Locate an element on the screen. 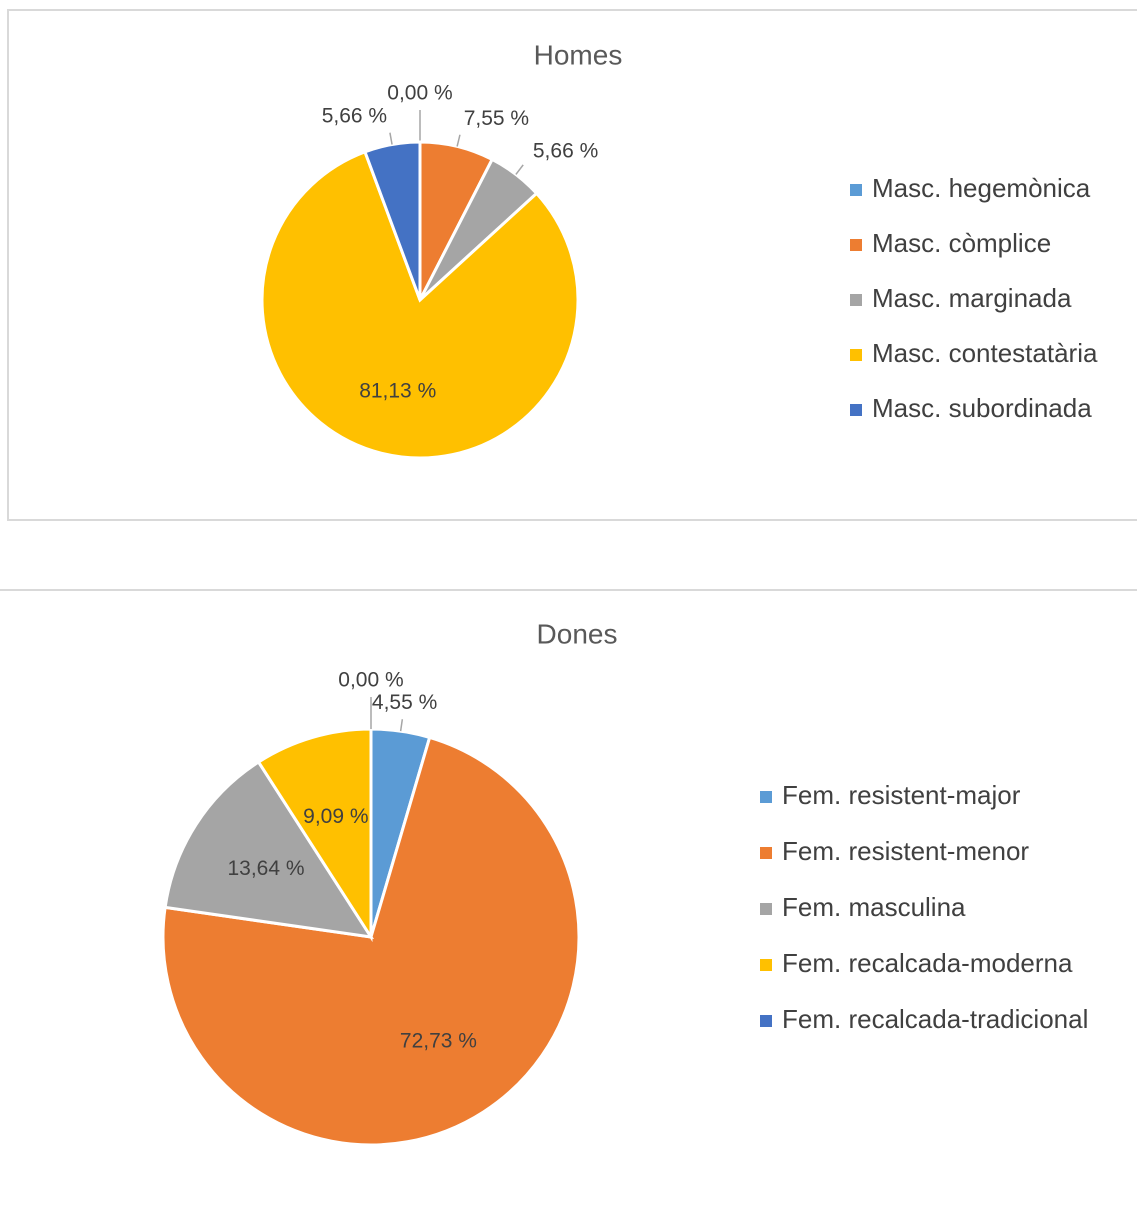 This screenshot has width=1137, height=1209. legend-label: Fem. resistent-major is located at coordinates (901, 795).